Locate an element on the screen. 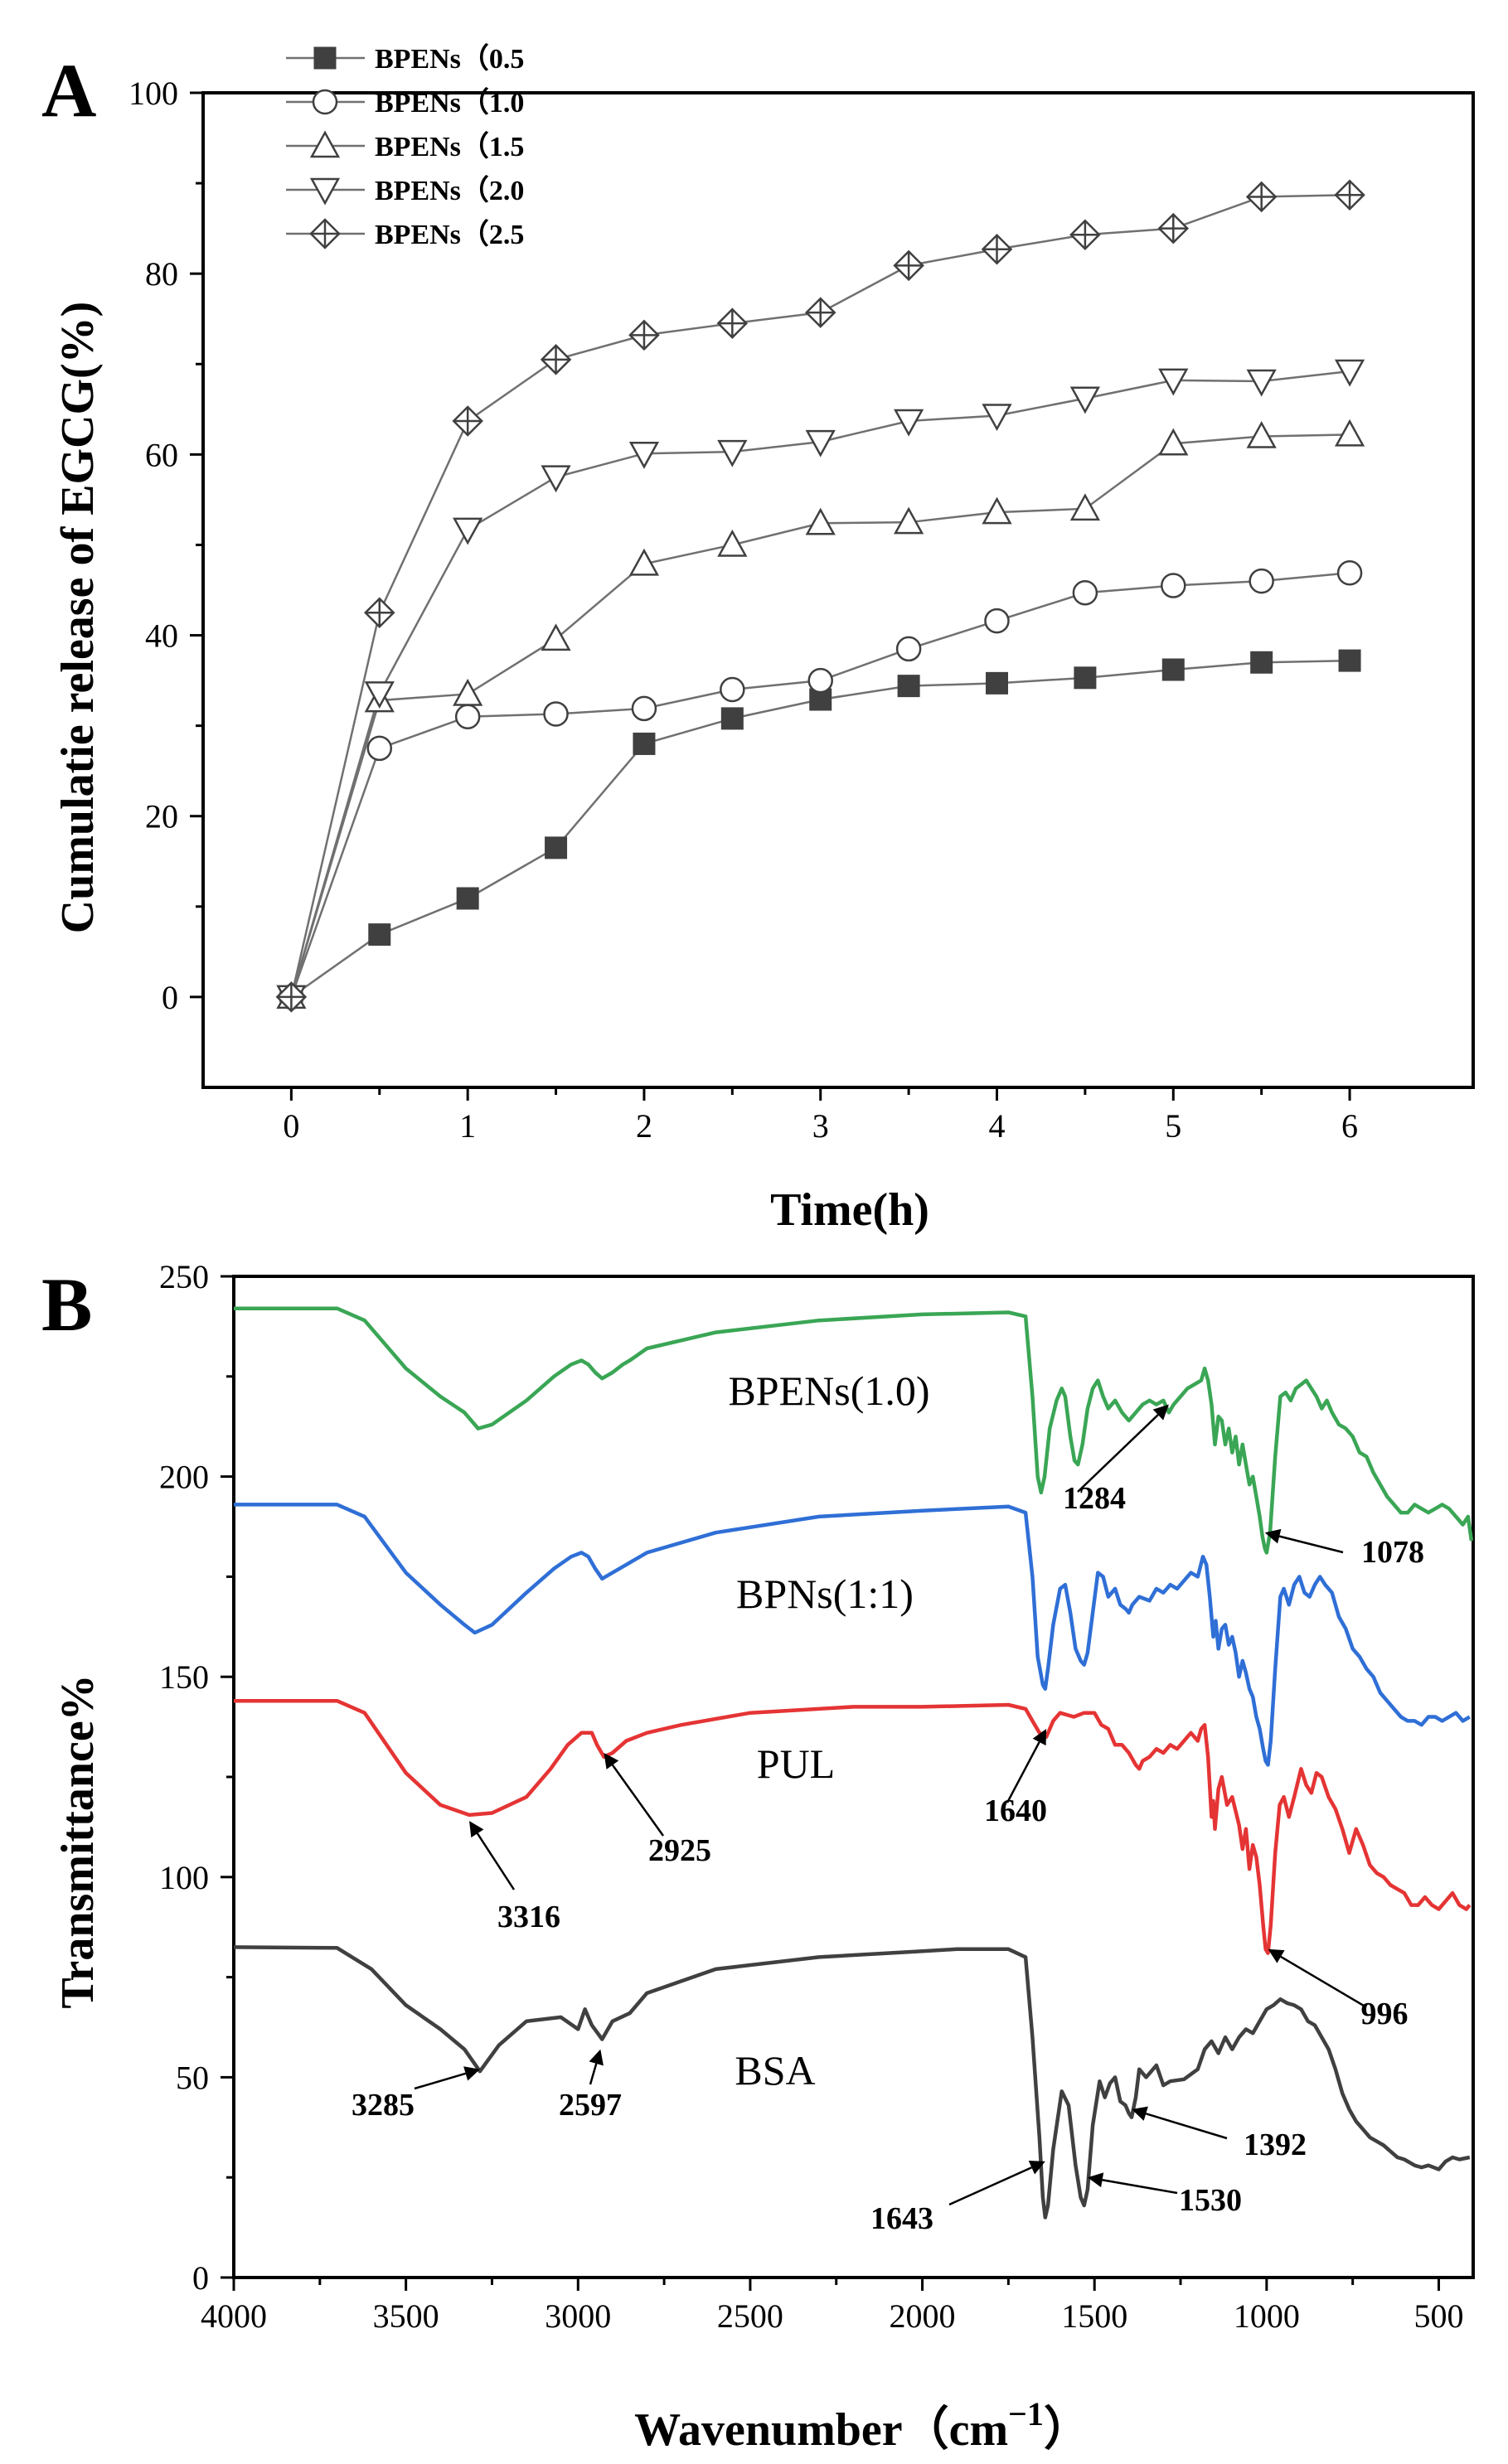  plot-b-y-axis-title: Transmittance% is located at coordinates (78, 1841).